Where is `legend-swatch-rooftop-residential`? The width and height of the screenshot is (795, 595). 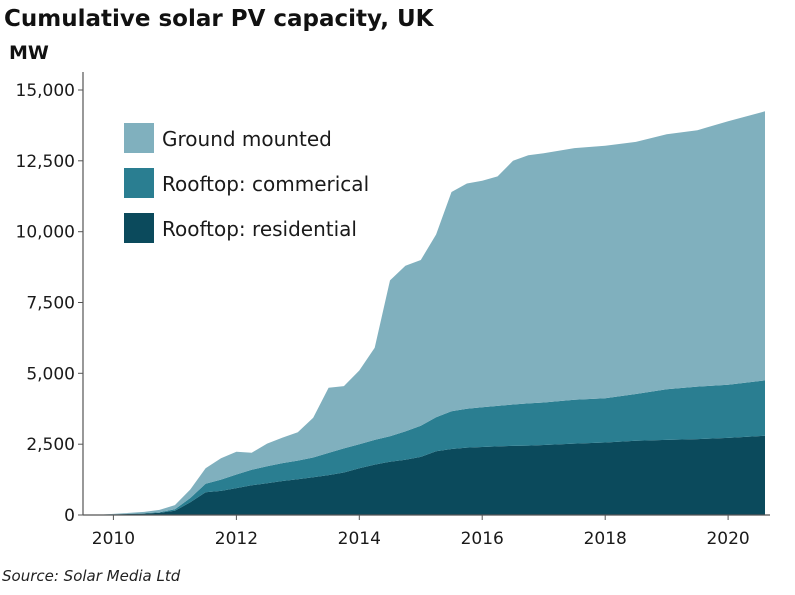 legend-swatch-rooftop-residential is located at coordinates (139, 228).